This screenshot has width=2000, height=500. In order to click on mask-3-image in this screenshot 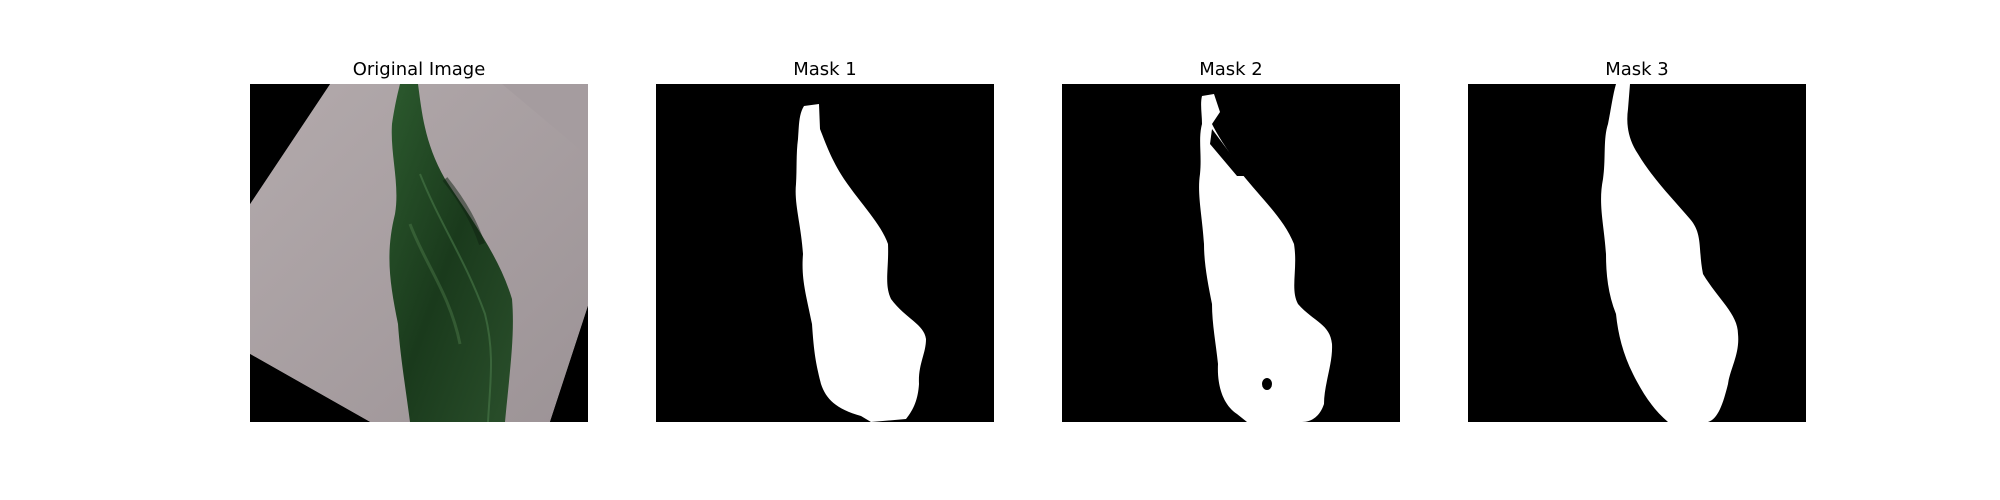, I will do `click(1637, 253)`.